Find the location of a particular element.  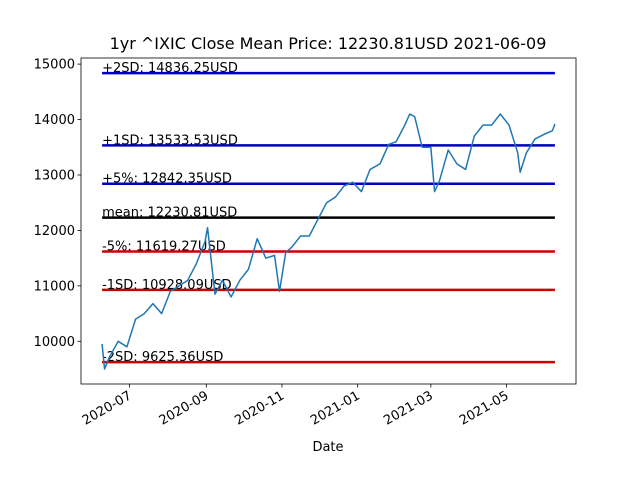

x-axis-label: Date is located at coordinates (327, 447).